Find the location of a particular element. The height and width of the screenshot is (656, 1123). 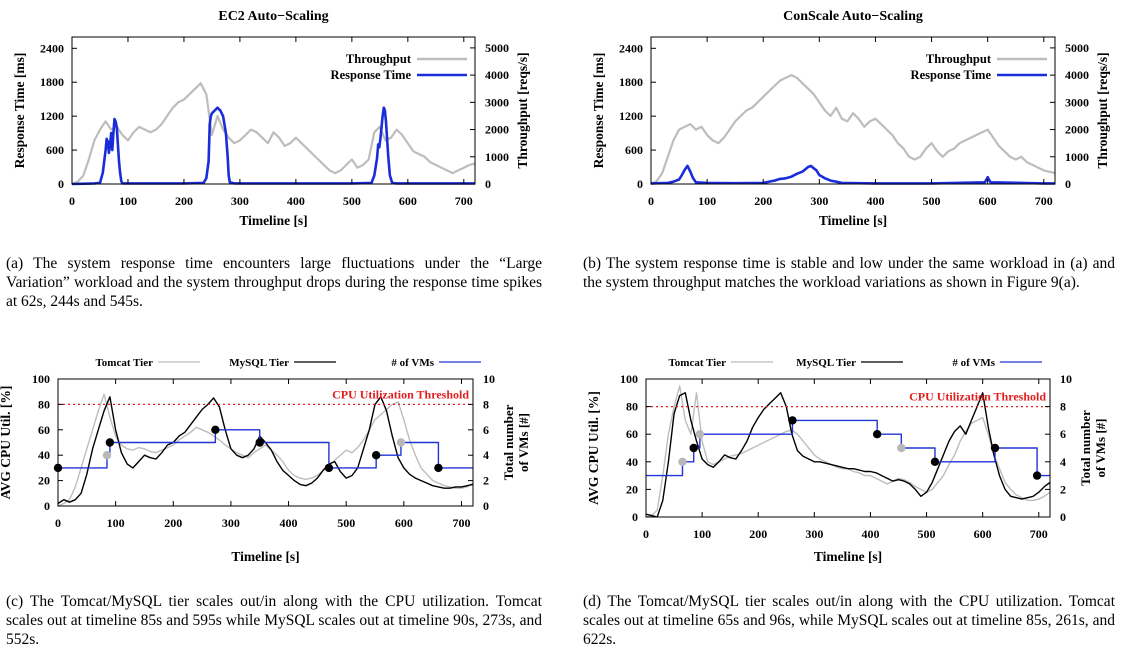

x-tick-label: 500 is located at coordinates (932, 201).